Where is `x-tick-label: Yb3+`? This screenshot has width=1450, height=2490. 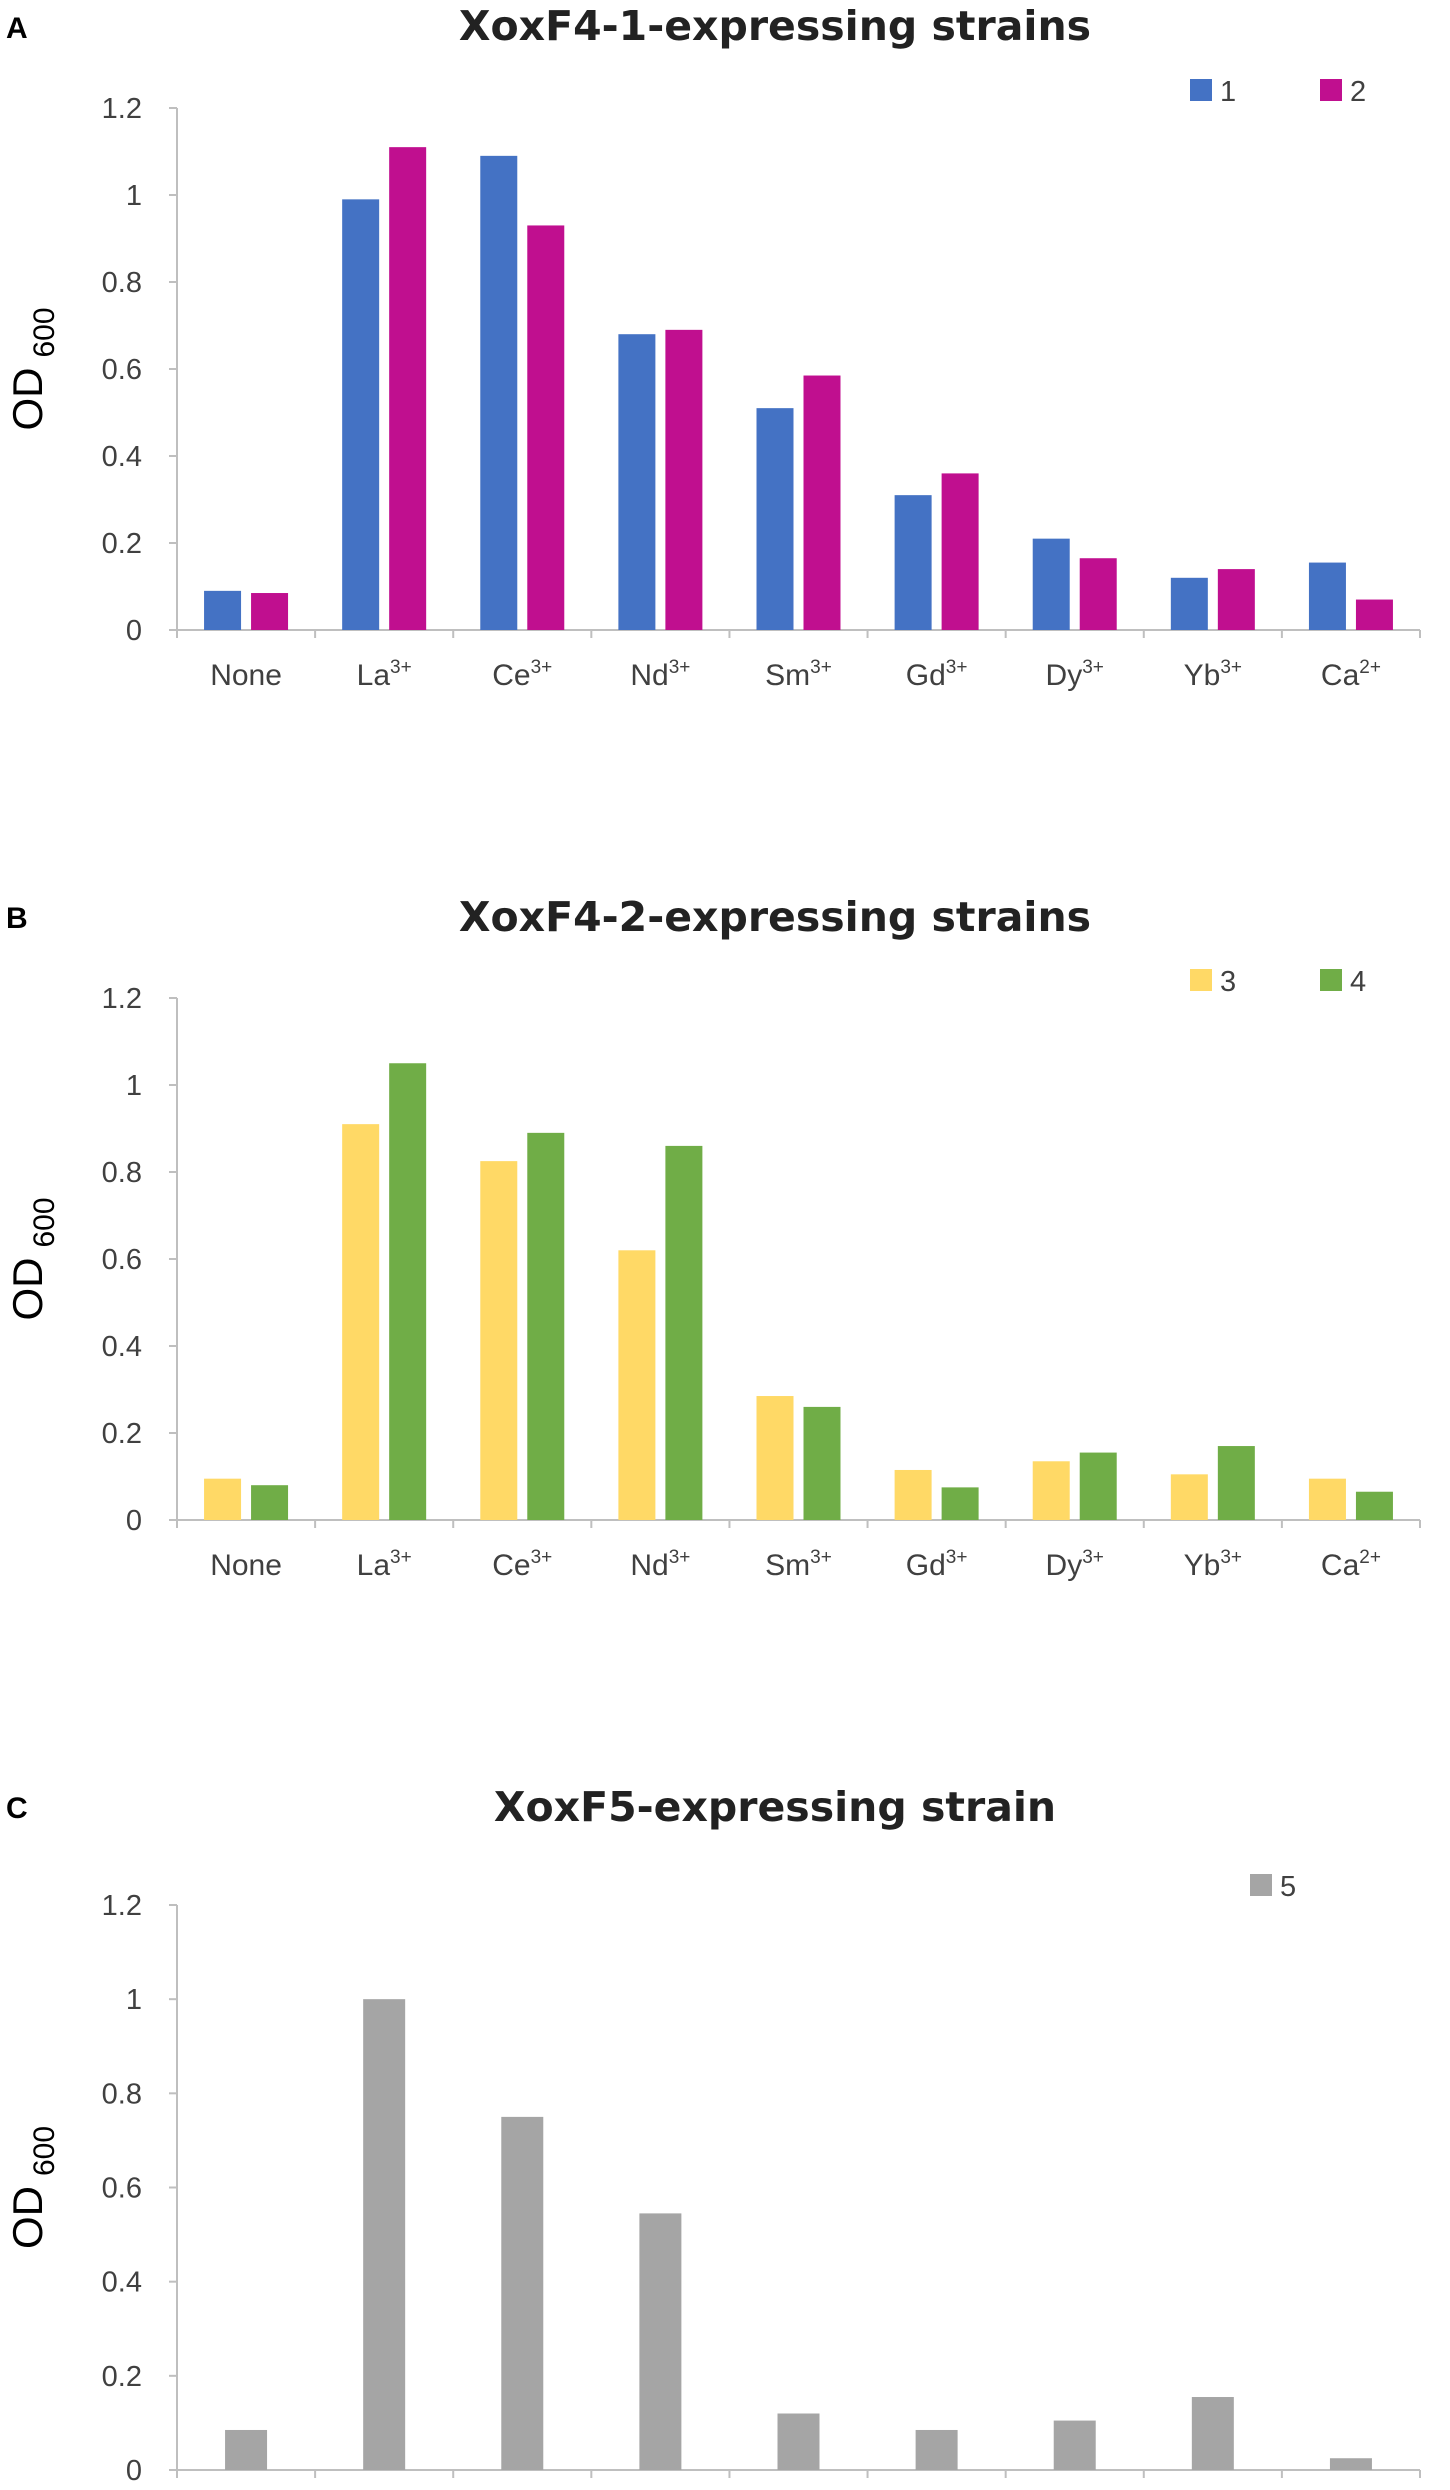
x-tick-label: Yb3+ is located at coordinates (1213, 674).